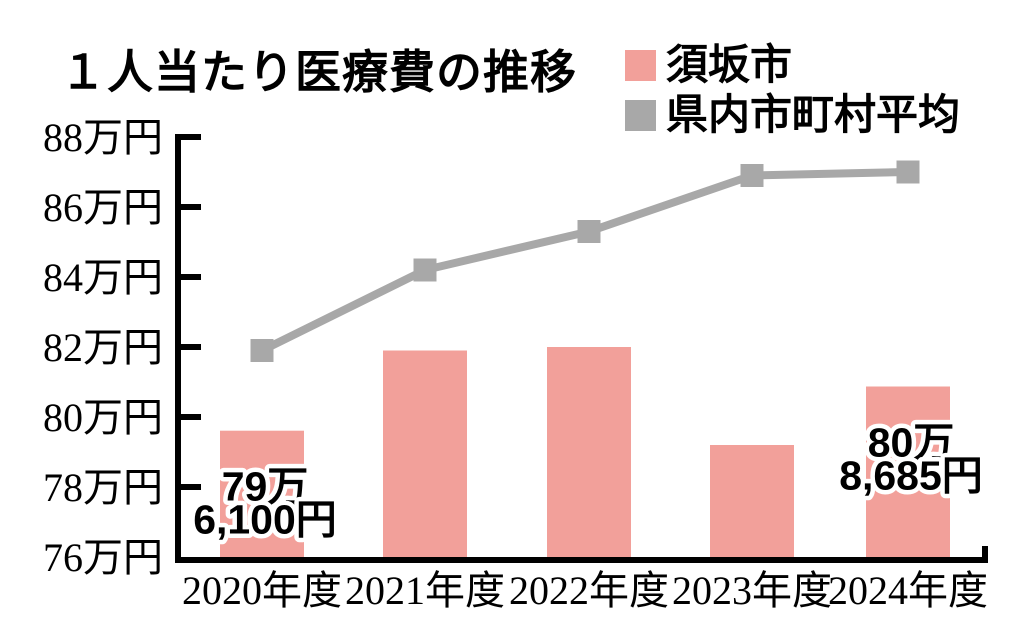  I want to click on legend-label-suzaka: 須坂市, so click(729, 64).